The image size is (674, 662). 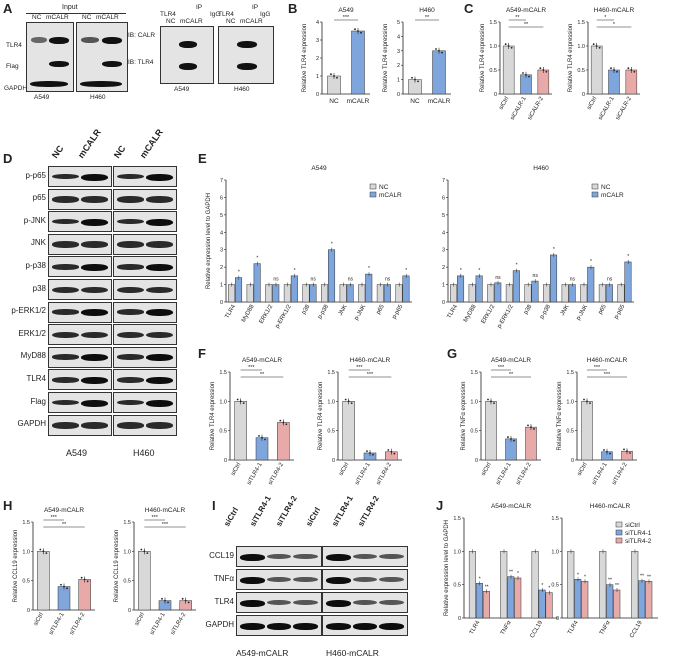 What do you see at coordinates (33, 356) in the screenshot?
I see `blot-row-label: MyD88` at bounding box center [33, 356].